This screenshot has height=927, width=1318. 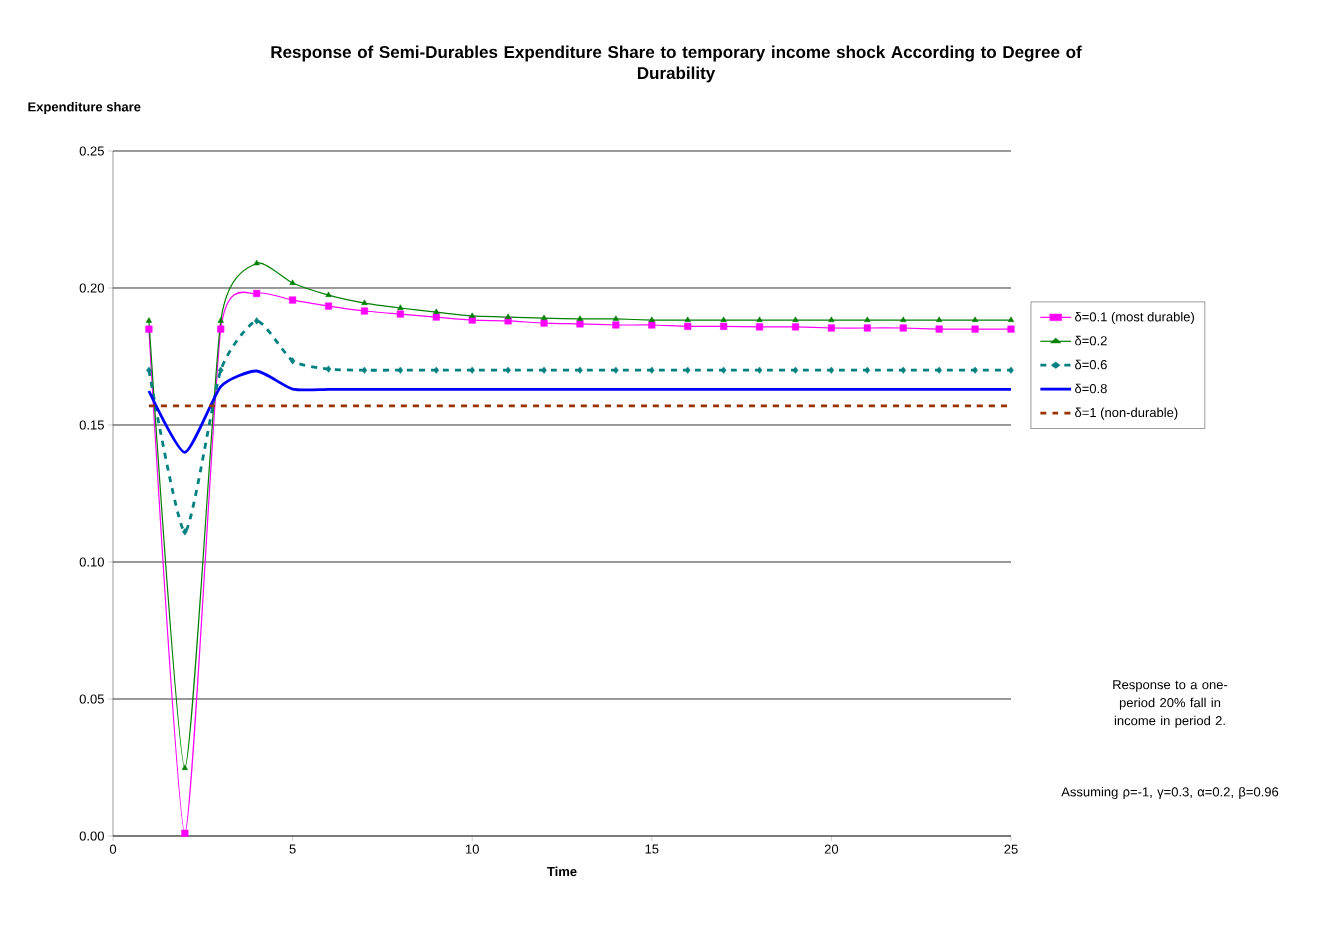 I want to click on legend-label: δ=0.2, so click(x=1091, y=340).